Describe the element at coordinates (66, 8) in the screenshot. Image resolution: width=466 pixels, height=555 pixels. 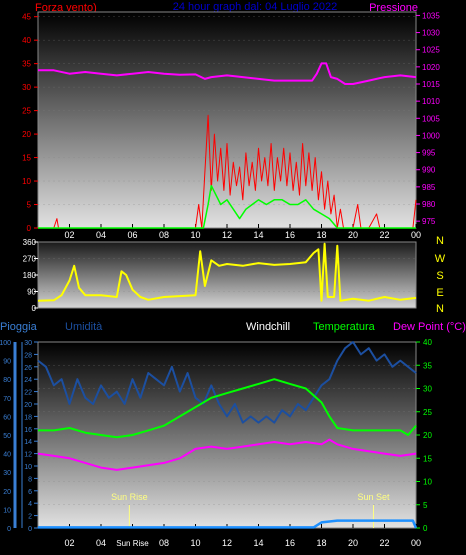
I see `wind-axis-title: Forza vento)` at that location.